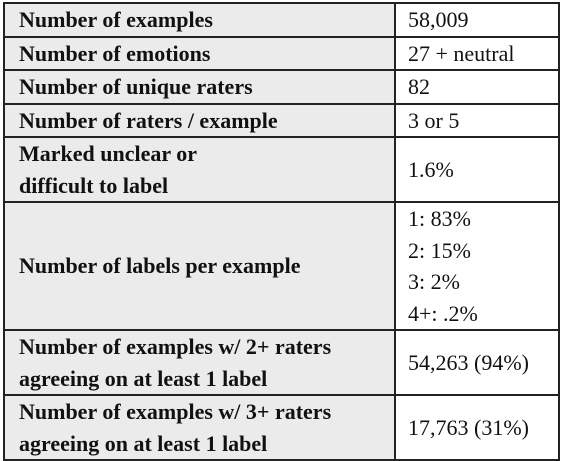 The image size is (564, 461). I want to click on row-label: Marked unclear or difficult to label, so click(199, 169).